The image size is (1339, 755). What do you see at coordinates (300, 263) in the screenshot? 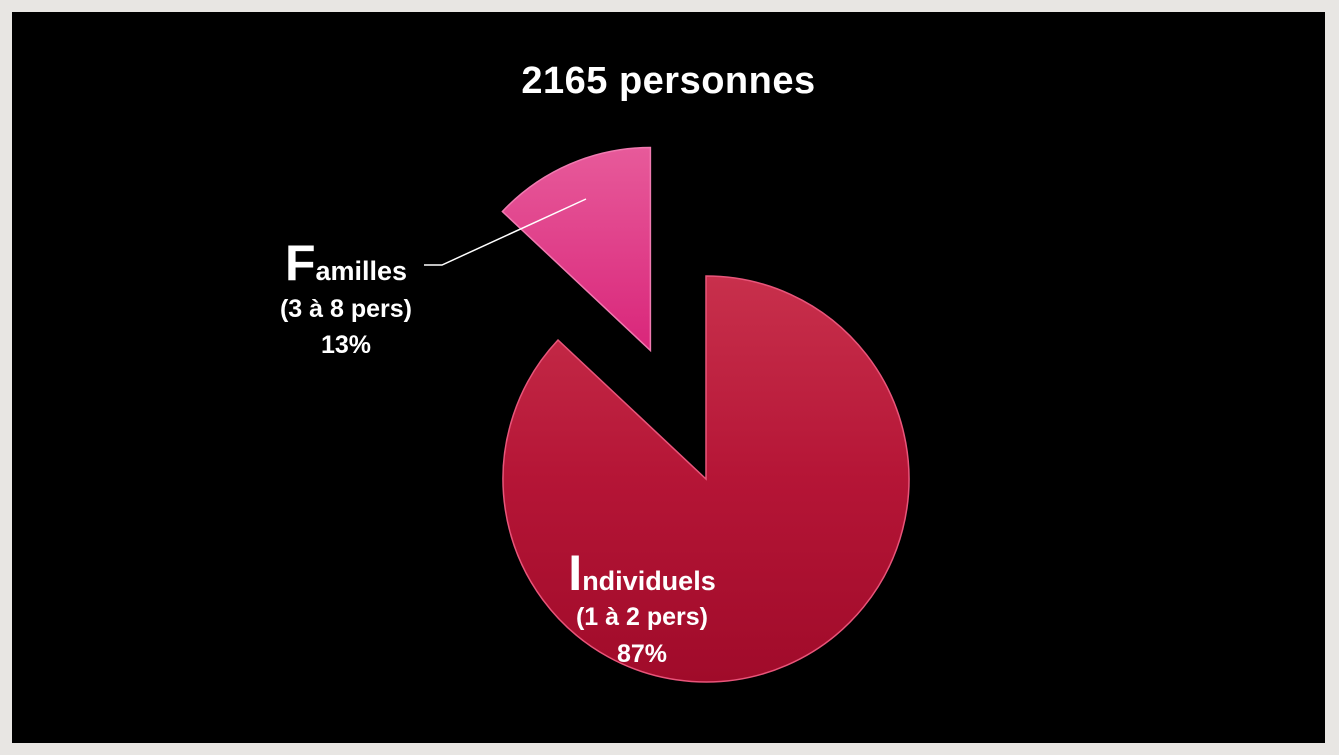
I see `slice-initial-familles: F` at bounding box center [300, 263].